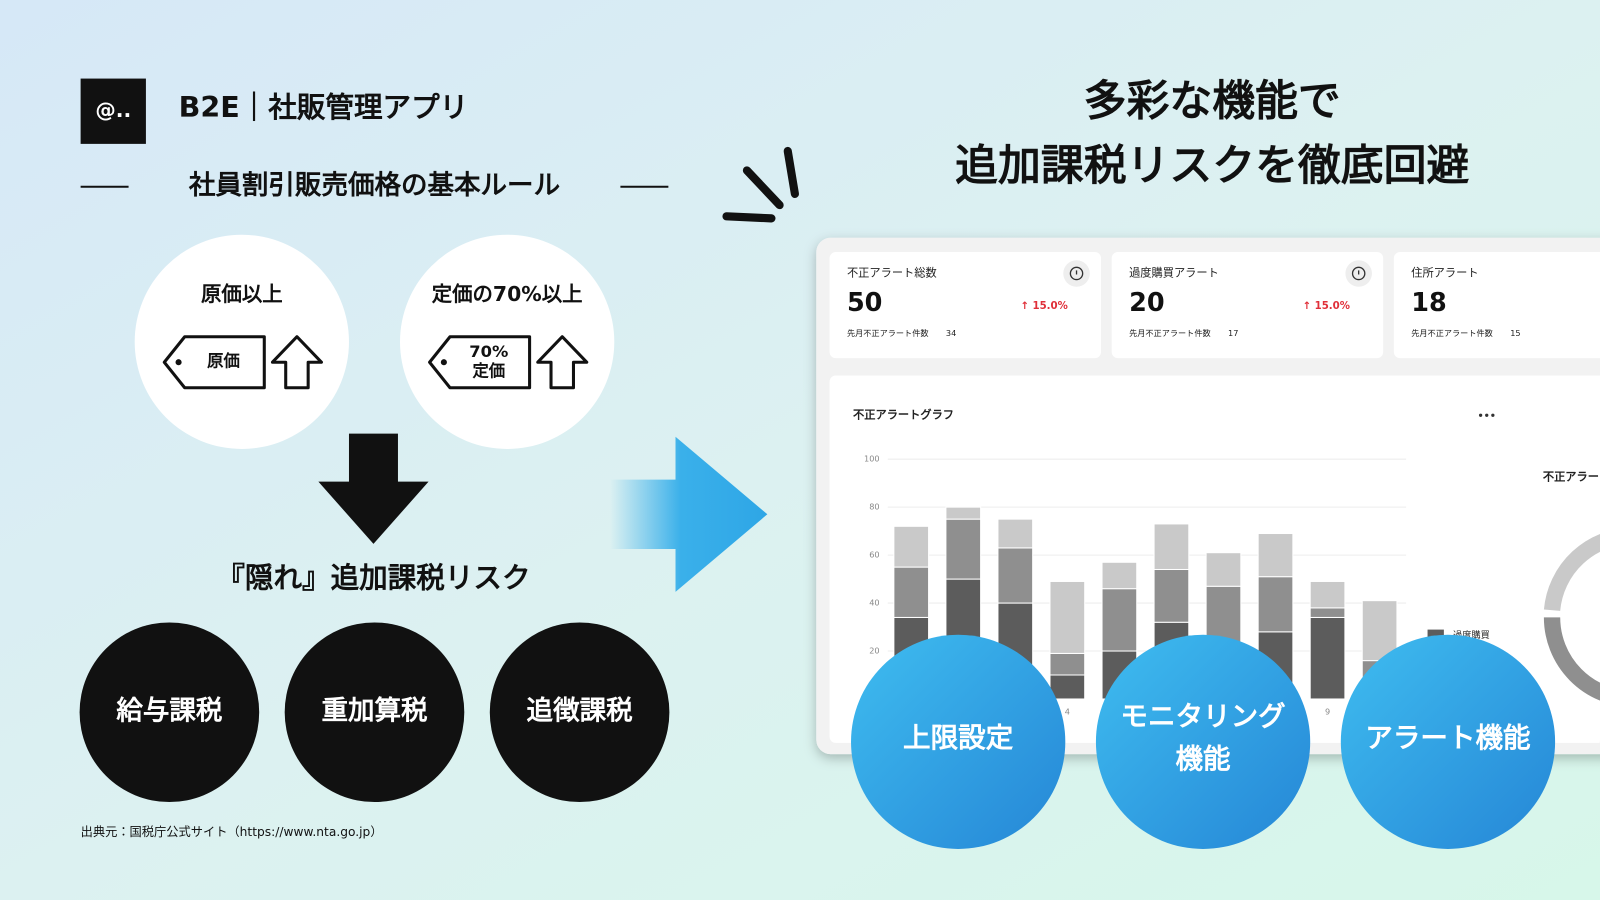  What do you see at coordinates (865, 303) in the screenshot?
I see `card-value: 50` at bounding box center [865, 303].